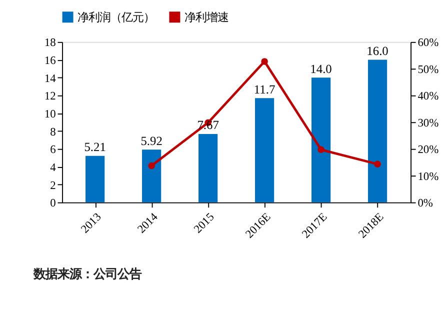 The width and height of the screenshot is (443, 316). Describe the element at coordinates (265, 89) in the screenshot. I see `data-label: 11.7` at that location.